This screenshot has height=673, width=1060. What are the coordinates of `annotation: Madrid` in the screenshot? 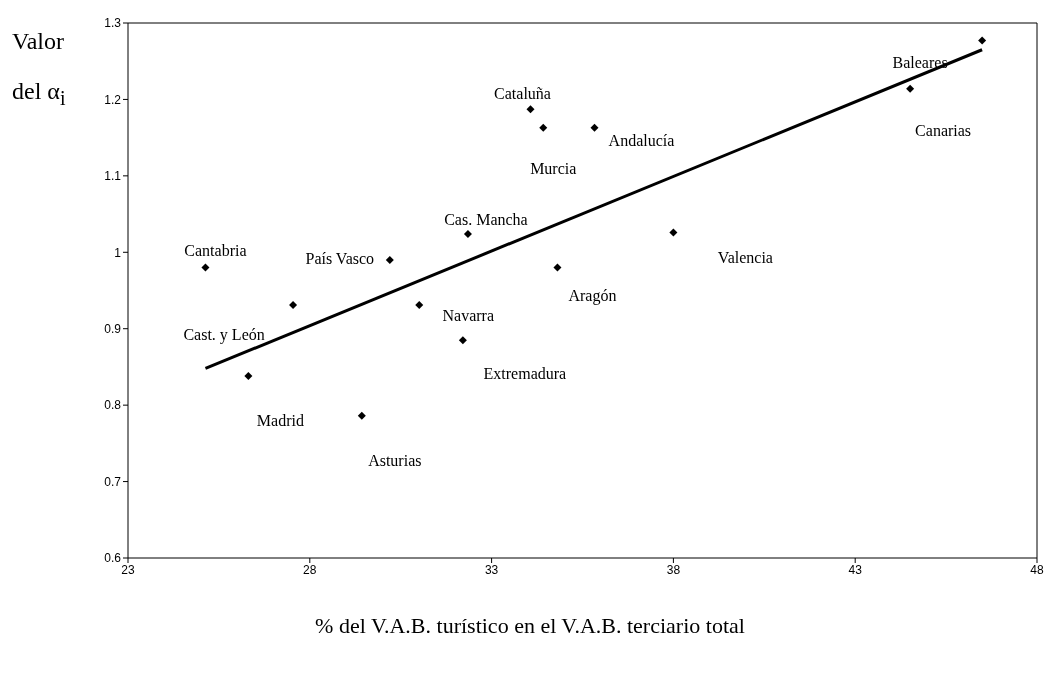 It's located at (280, 420).